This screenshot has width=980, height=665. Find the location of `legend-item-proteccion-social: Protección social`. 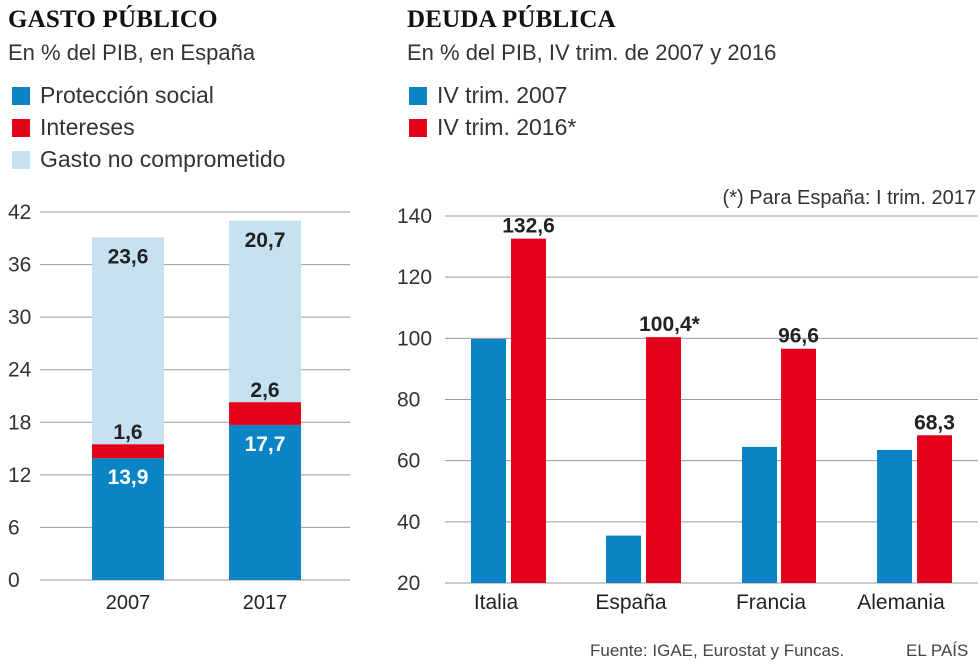

legend-item-proteccion-social: Protección social is located at coordinates (113, 95).